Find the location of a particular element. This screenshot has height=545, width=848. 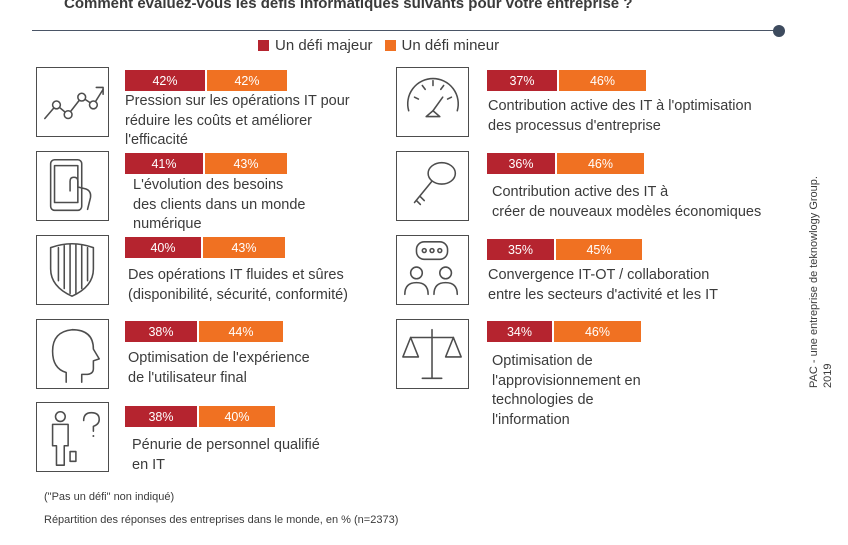

key-icon is located at coordinates (432, 186).